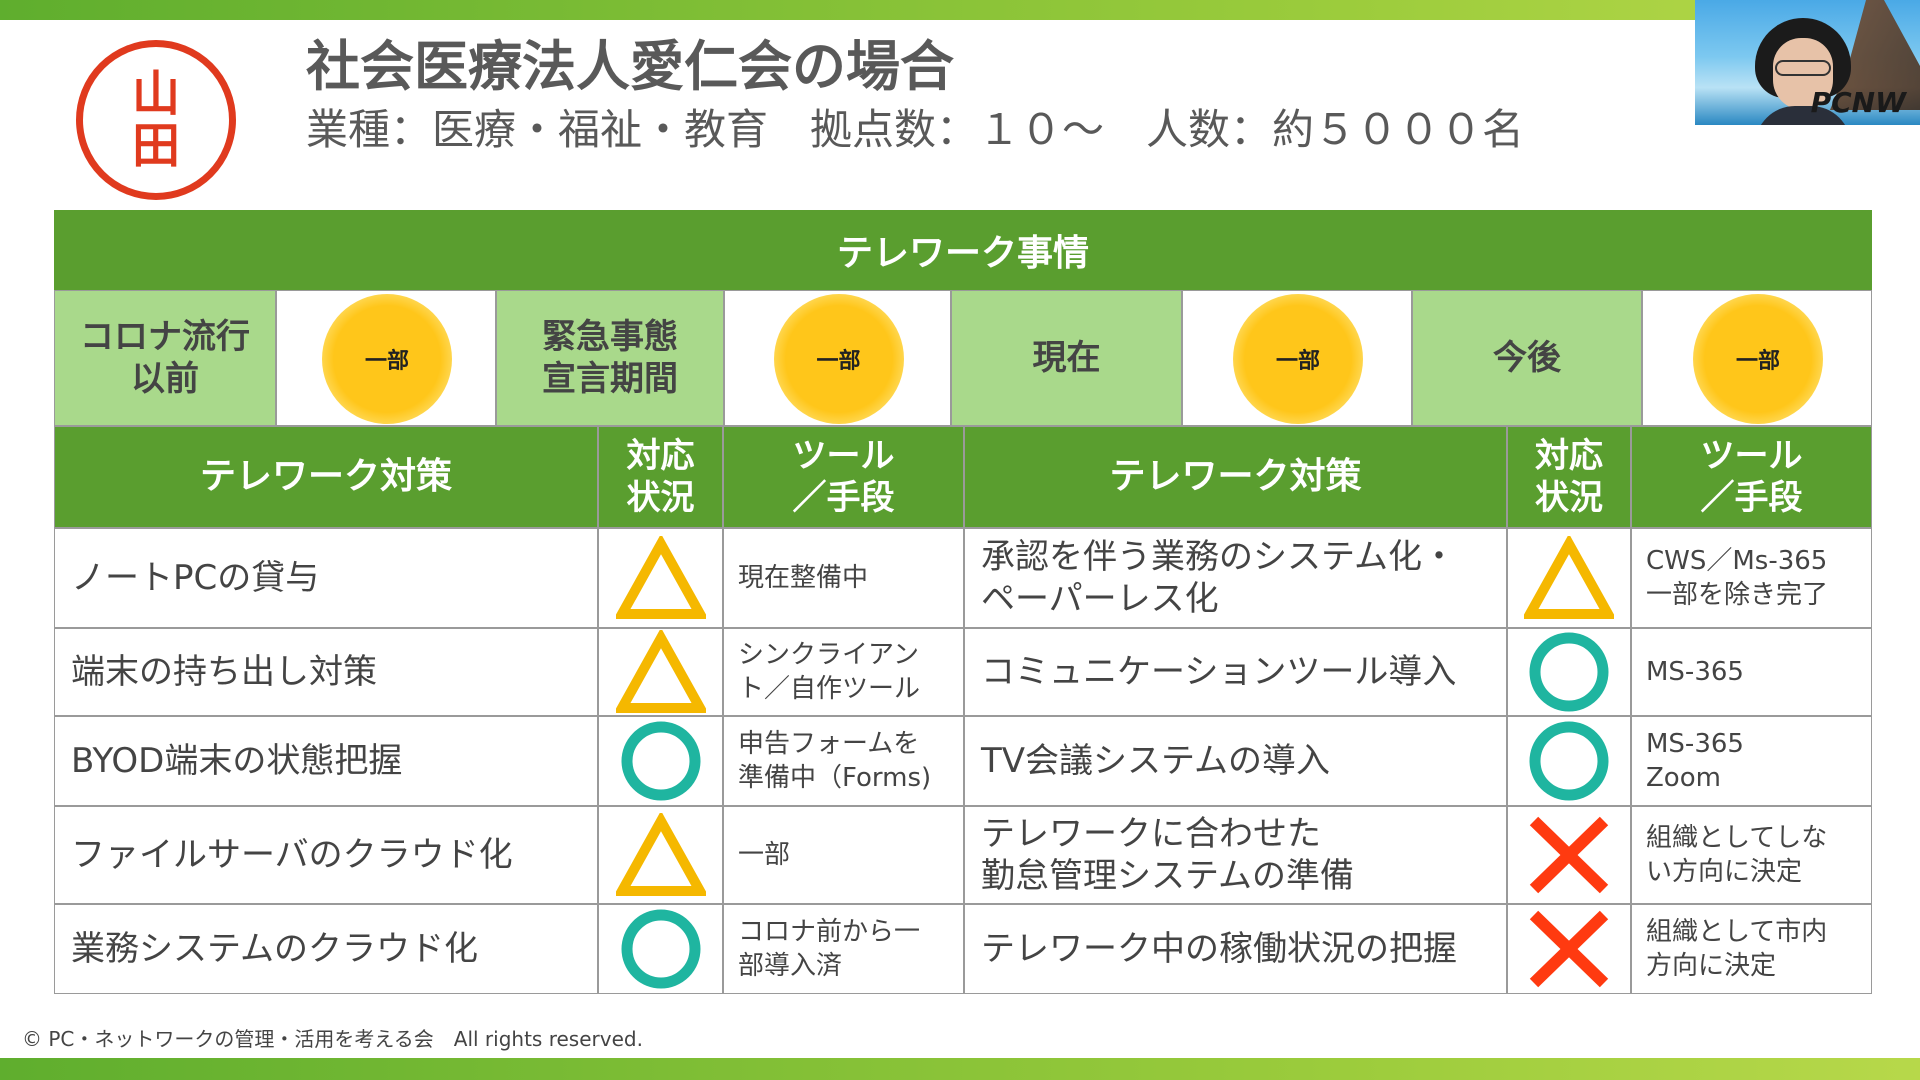 The width and height of the screenshot is (1920, 1080). I want to click on measure-text: コミュニケーションツール導入, so click(1235, 672).